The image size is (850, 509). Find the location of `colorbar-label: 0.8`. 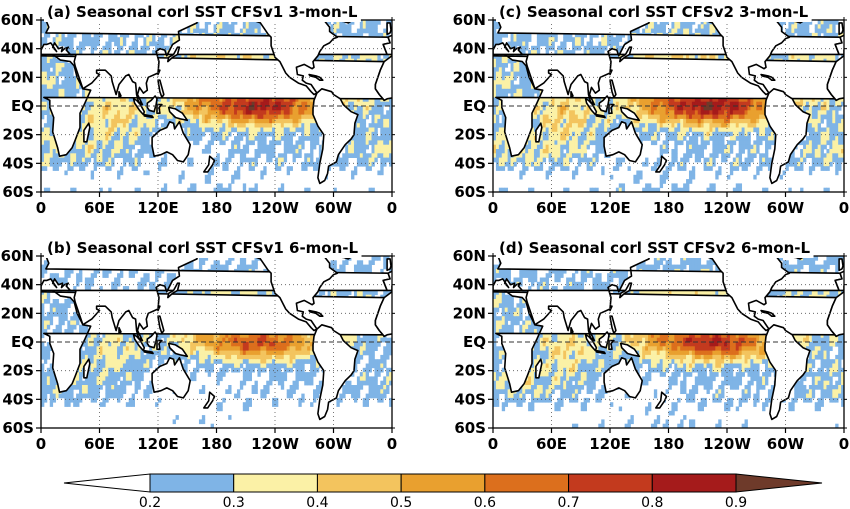

colorbar-label: 0.8 is located at coordinates (652, 502).